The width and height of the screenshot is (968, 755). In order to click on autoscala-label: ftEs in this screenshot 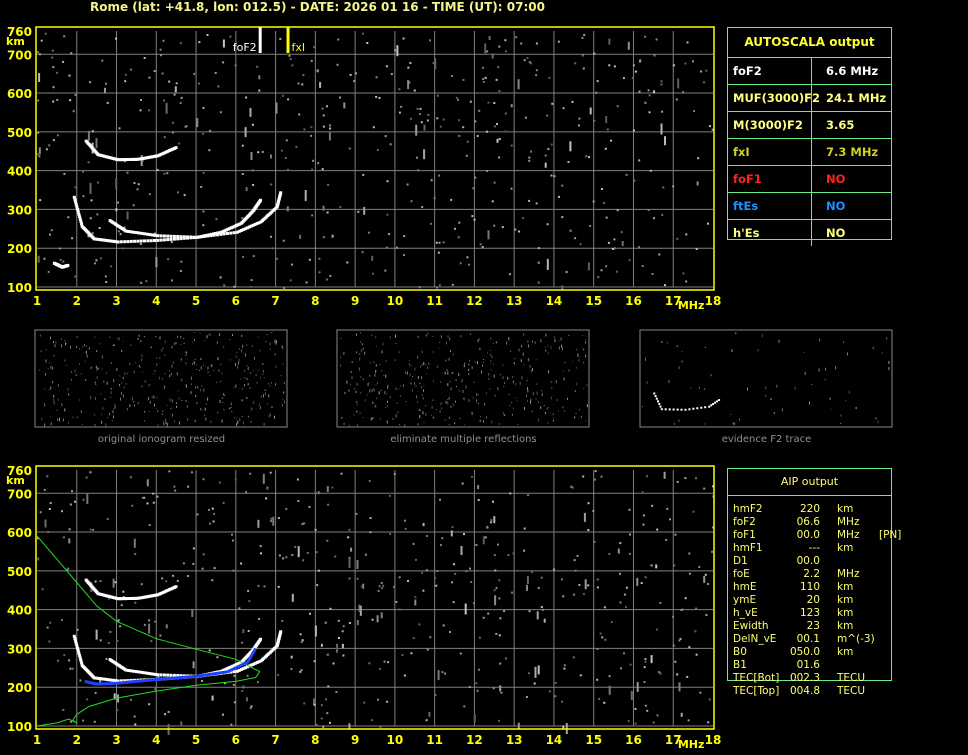, I will do `click(770, 206)`.